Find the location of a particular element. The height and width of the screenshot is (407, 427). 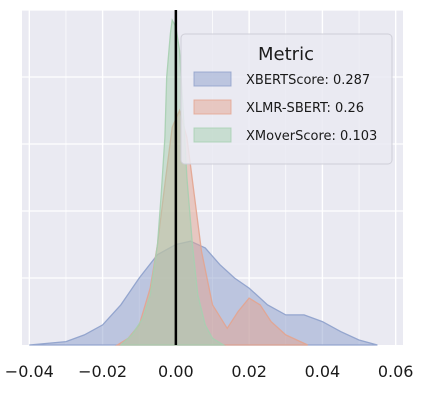

x-tick-label: 0.00 is located at coordinates (176, 371).